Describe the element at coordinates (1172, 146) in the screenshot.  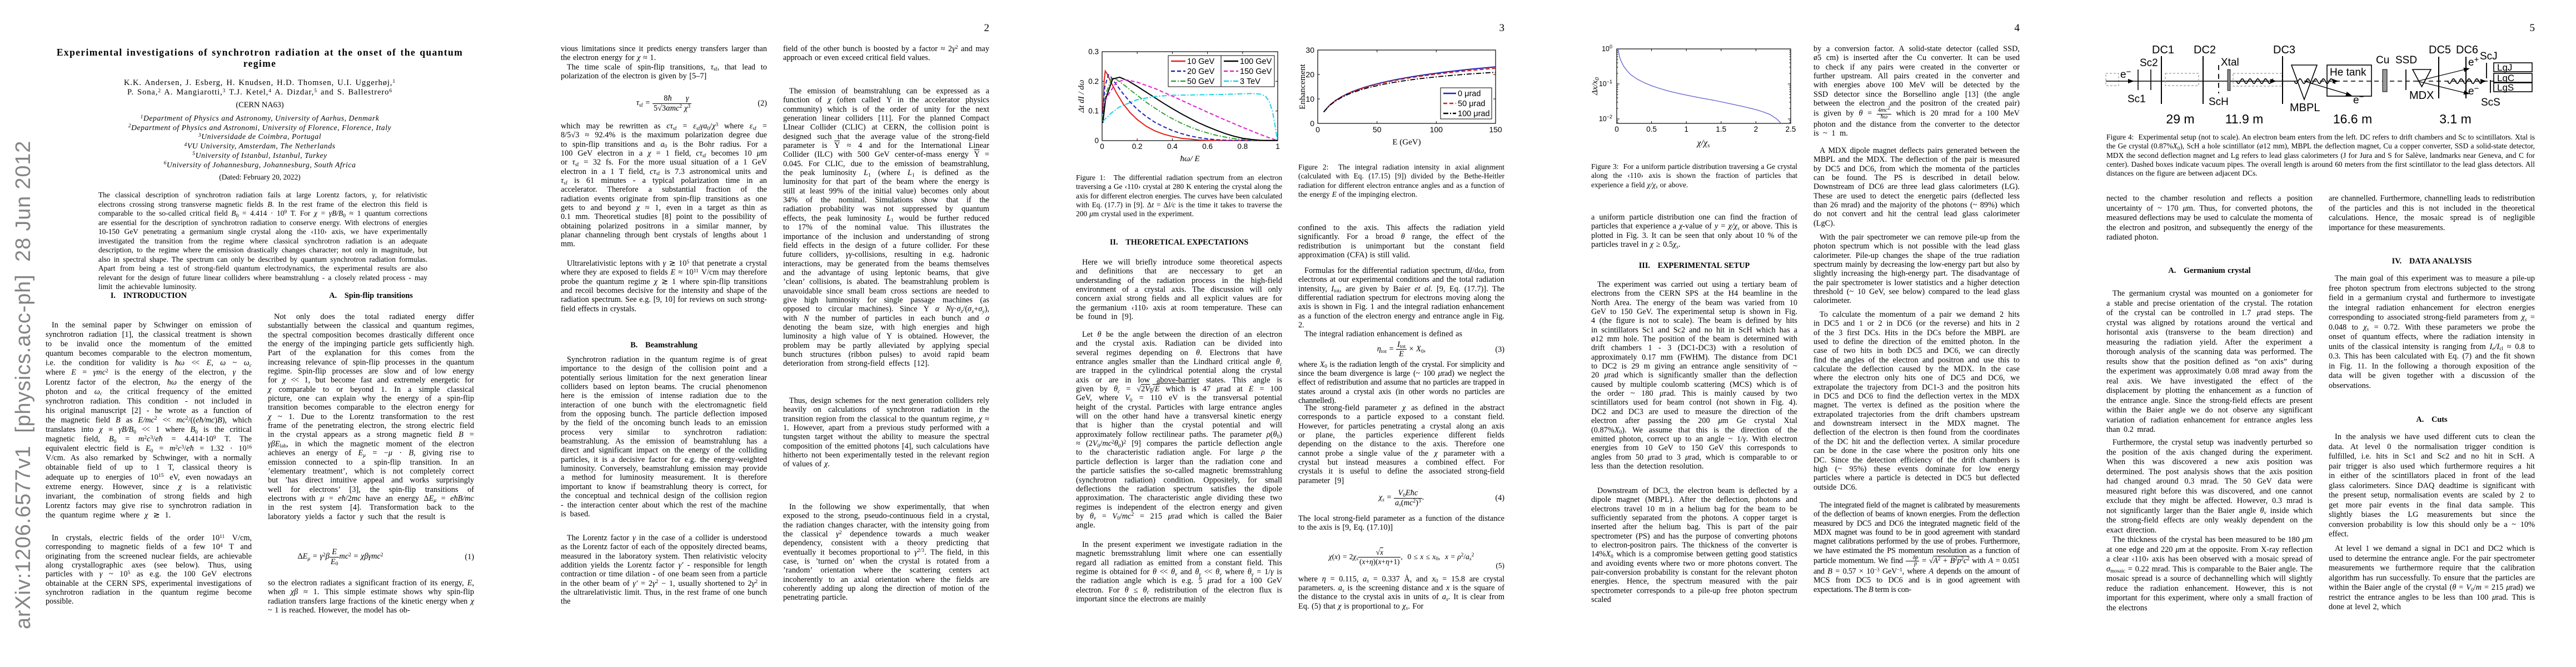
I see `svg-text: 0.4` at that location.